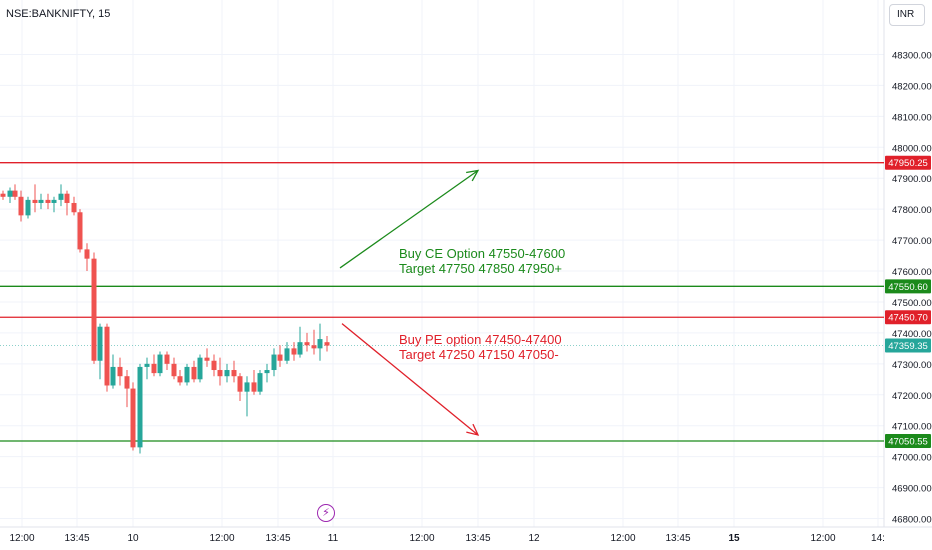 This screenshot has height=550, width=932. What do you see at coordinates (734, 538) in the screenshot?
I see `time-tick-label: 15` at bounding box center [734, 538].